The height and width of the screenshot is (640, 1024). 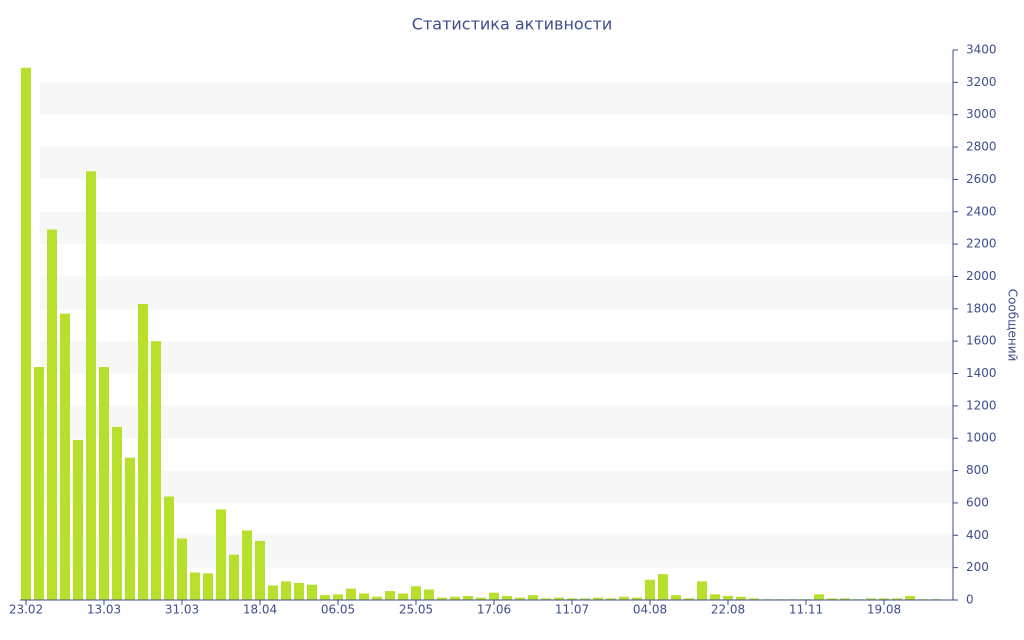 I want to click on y-tick-label: 2400, so click(x=981, y=211).